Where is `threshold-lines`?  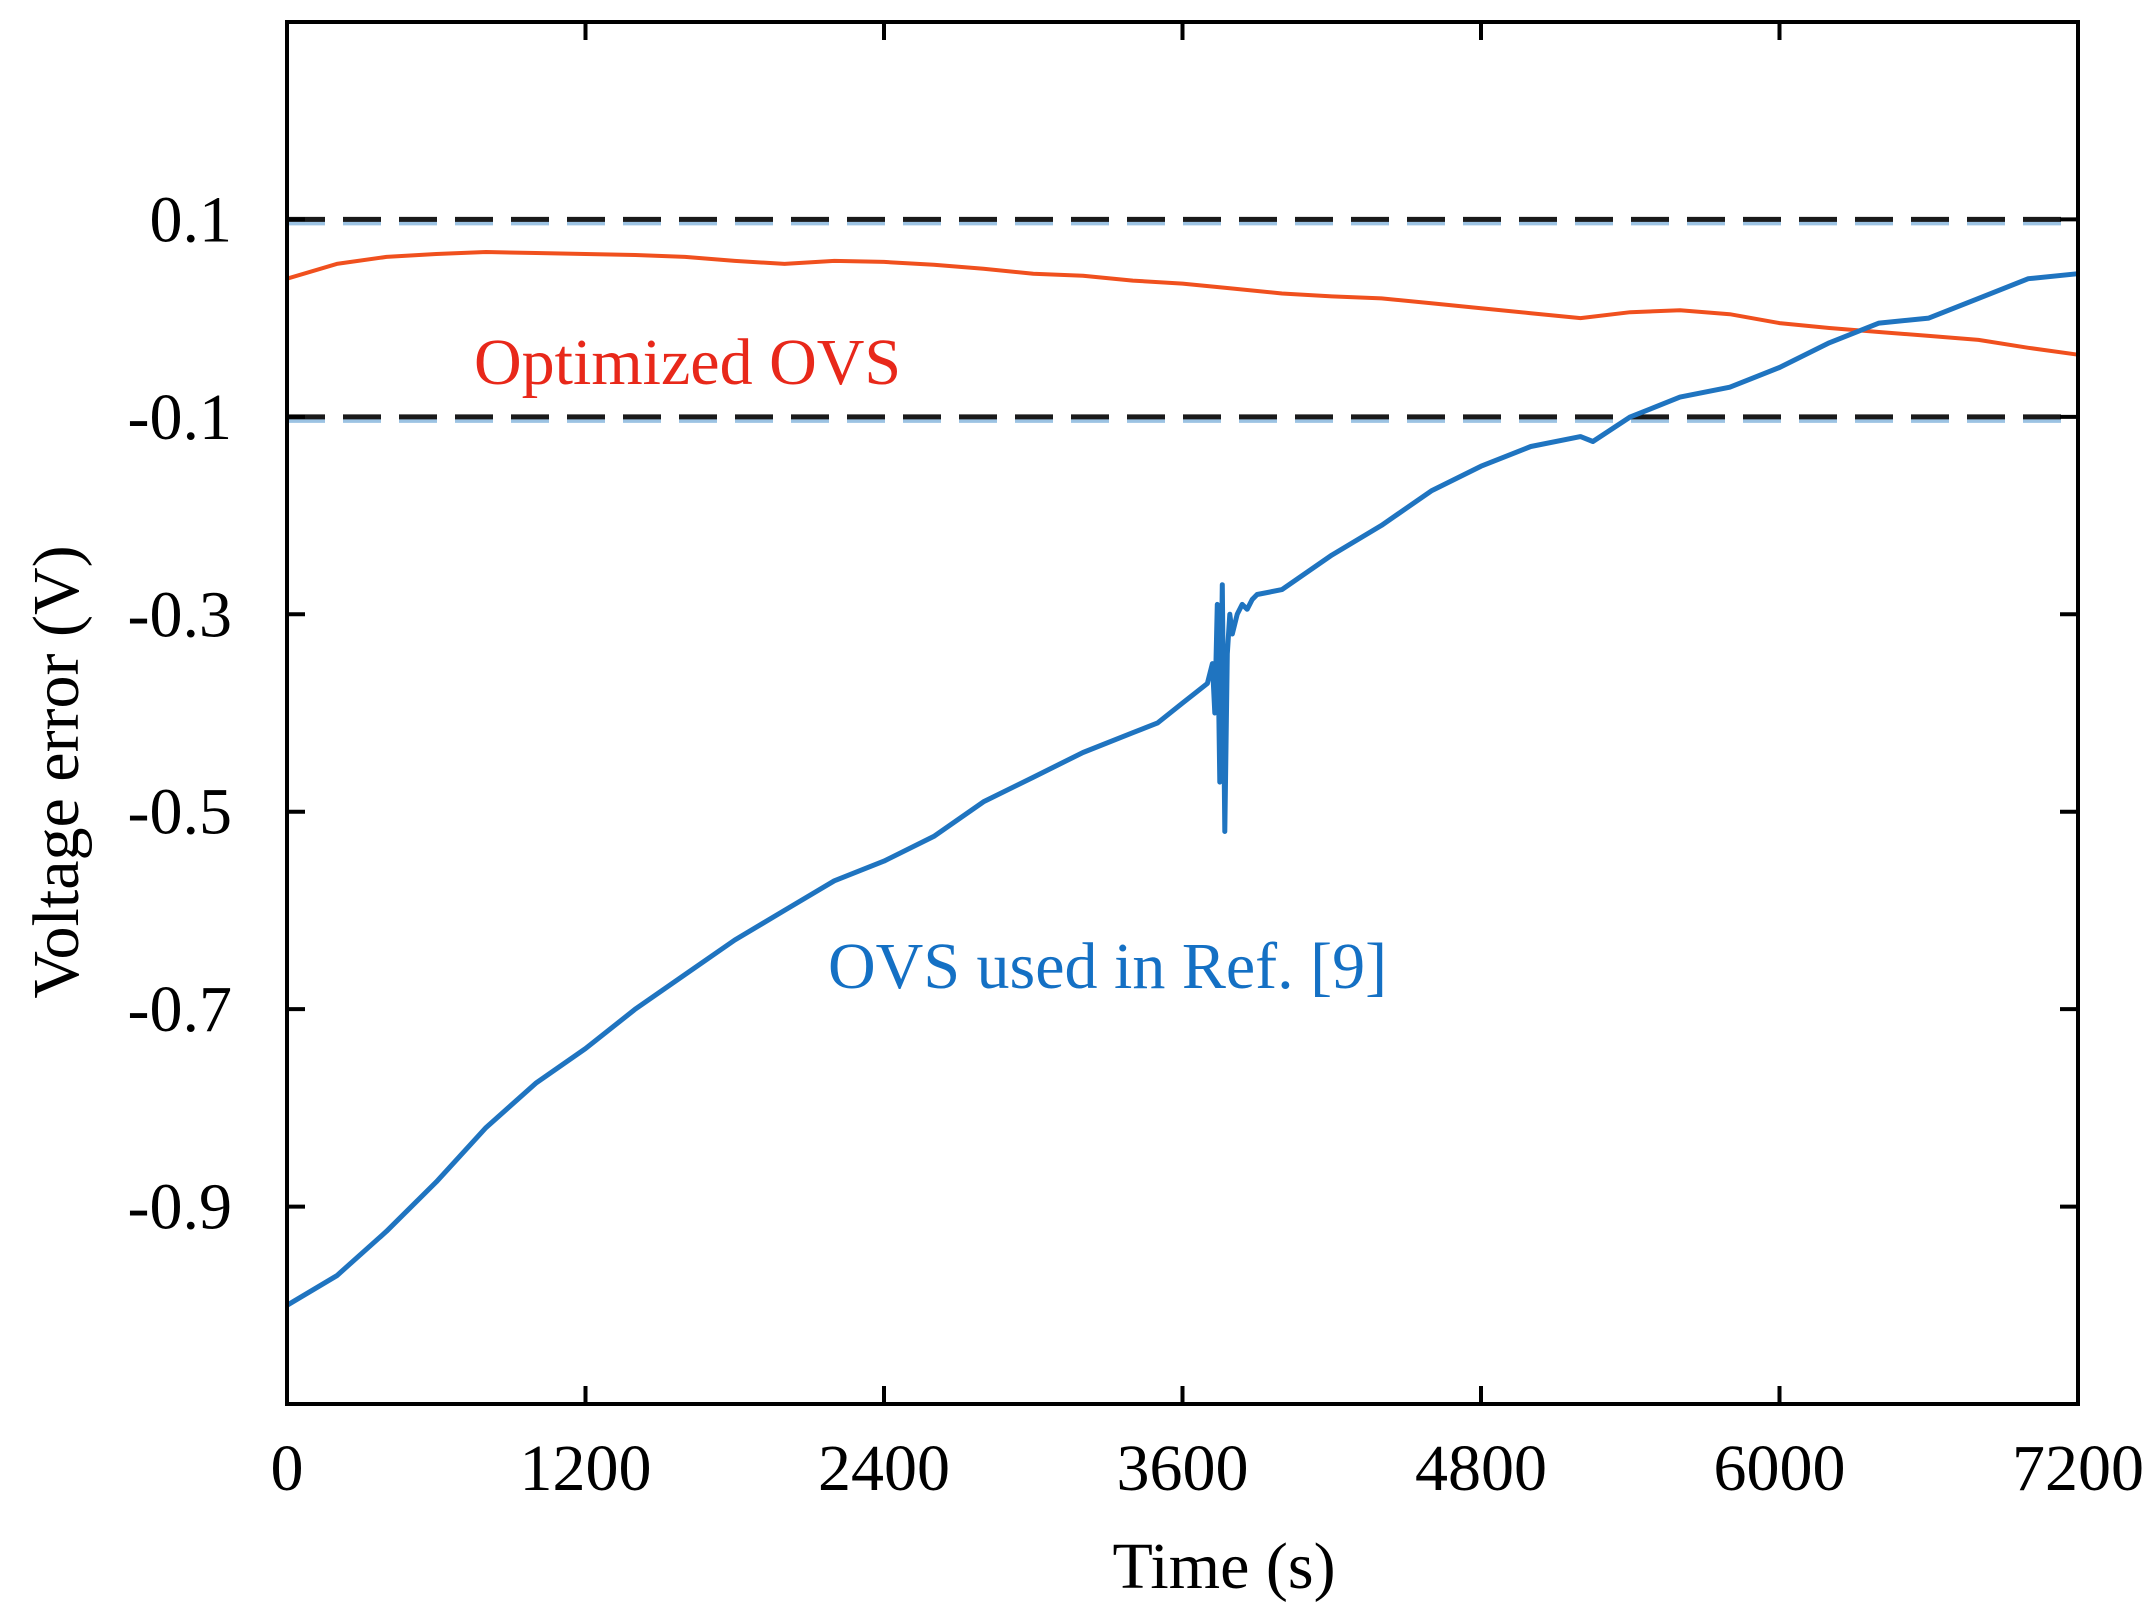 threshold-lines is located at coordinates (1182, 319).